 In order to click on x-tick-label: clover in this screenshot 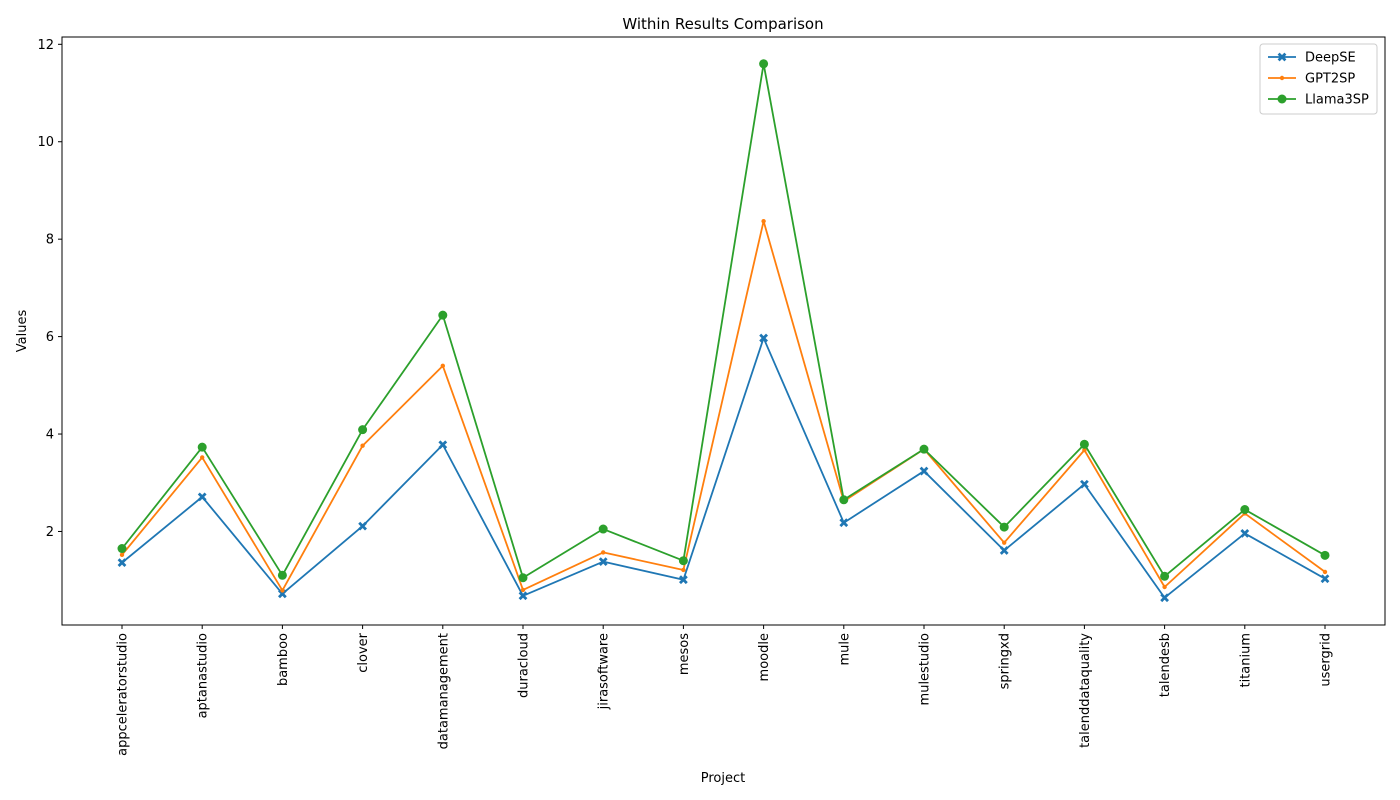, I will do `click(363, 652)`.